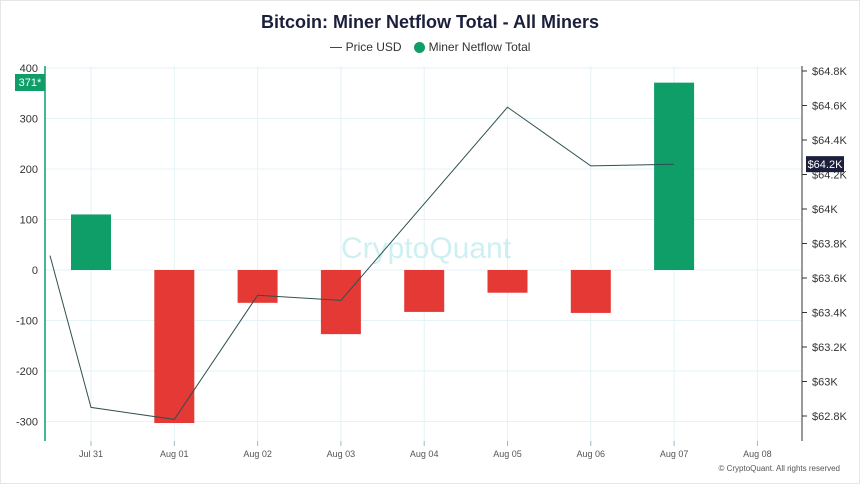  Describe the element at coordinates (591, 454) in the screenshot. I see `x-tick-label: Aug 06` at that location.